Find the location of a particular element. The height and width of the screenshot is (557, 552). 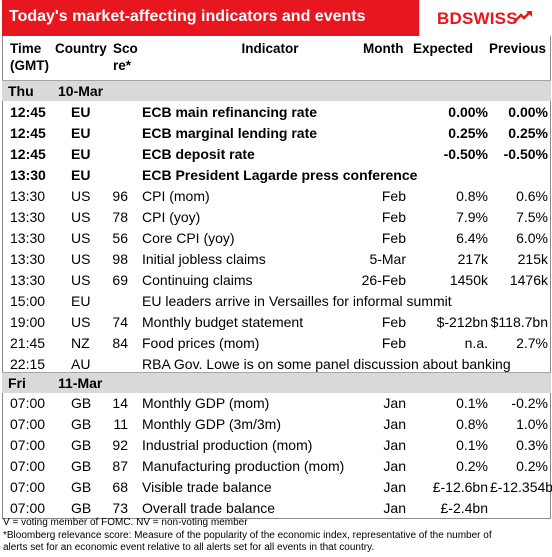

score-cell: 78 is located at coordinates (120, 217).